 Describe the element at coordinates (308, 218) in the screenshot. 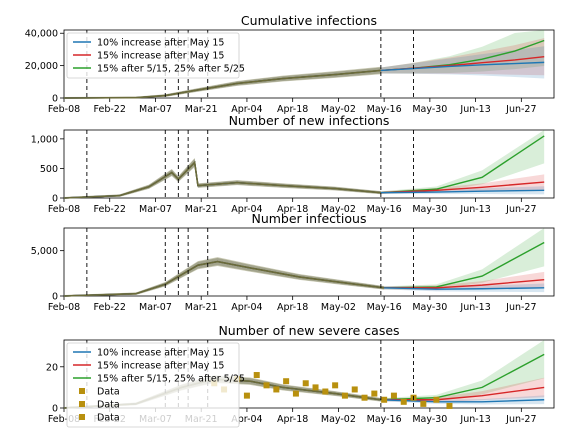

I see `chart-title: Number infectious` at that location.